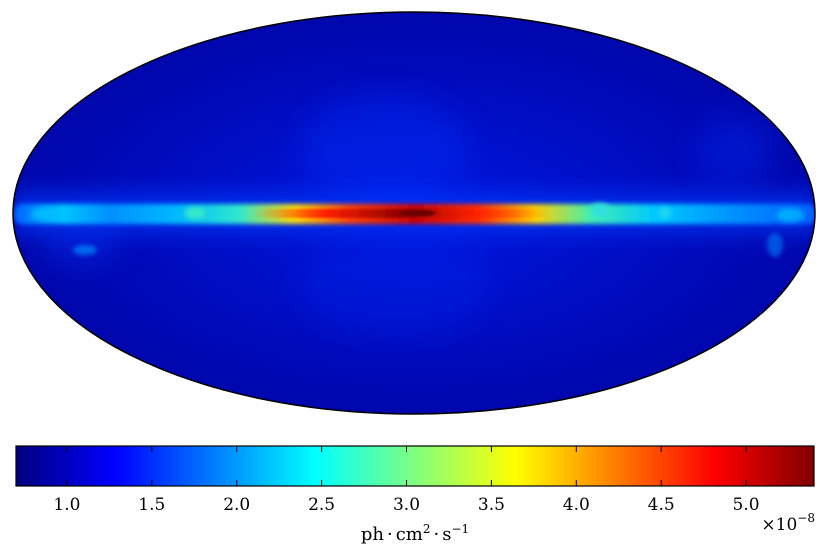  I want to click on colorbar-gradient, so click(415, 466).